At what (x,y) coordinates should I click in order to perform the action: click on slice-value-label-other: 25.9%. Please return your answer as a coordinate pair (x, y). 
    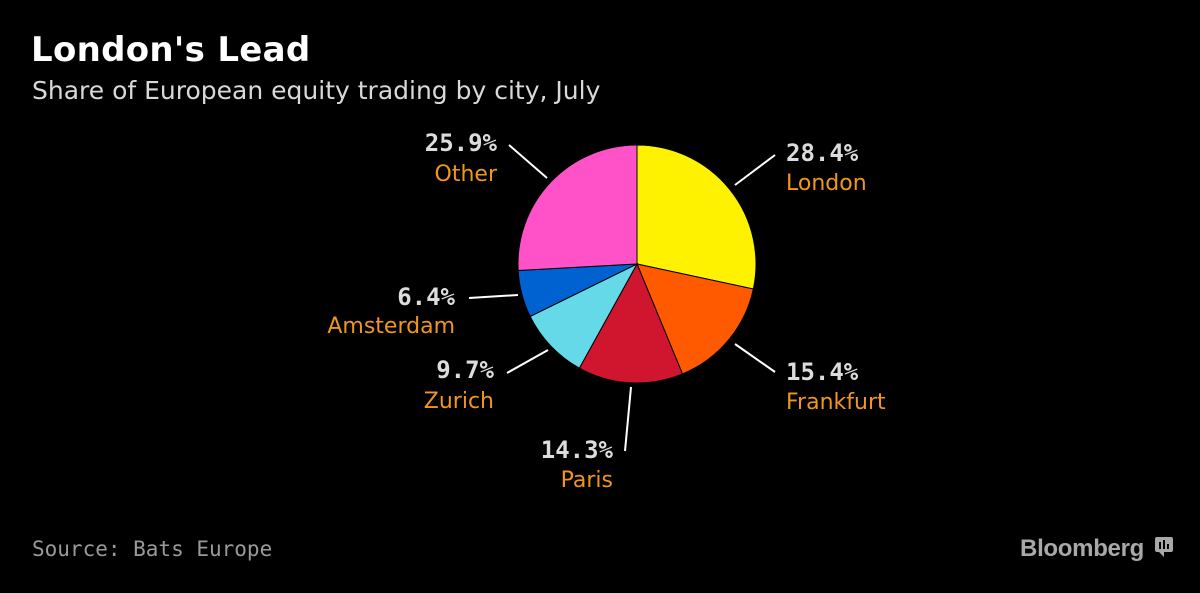
    Looking at the image, I should click on (461, 143).